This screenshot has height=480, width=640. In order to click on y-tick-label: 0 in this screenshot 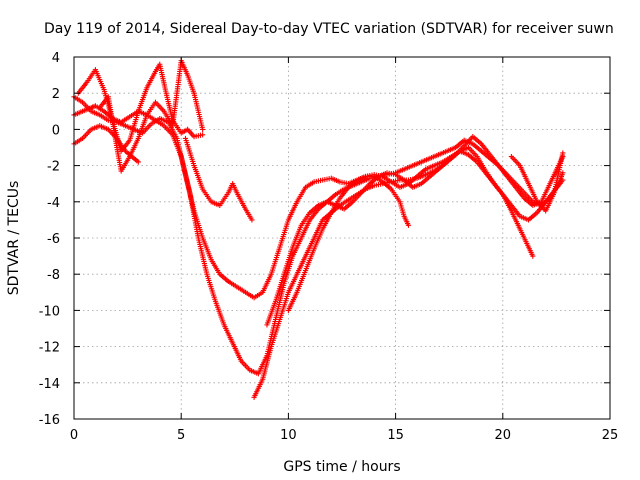, I will do `click(56, 130)`.